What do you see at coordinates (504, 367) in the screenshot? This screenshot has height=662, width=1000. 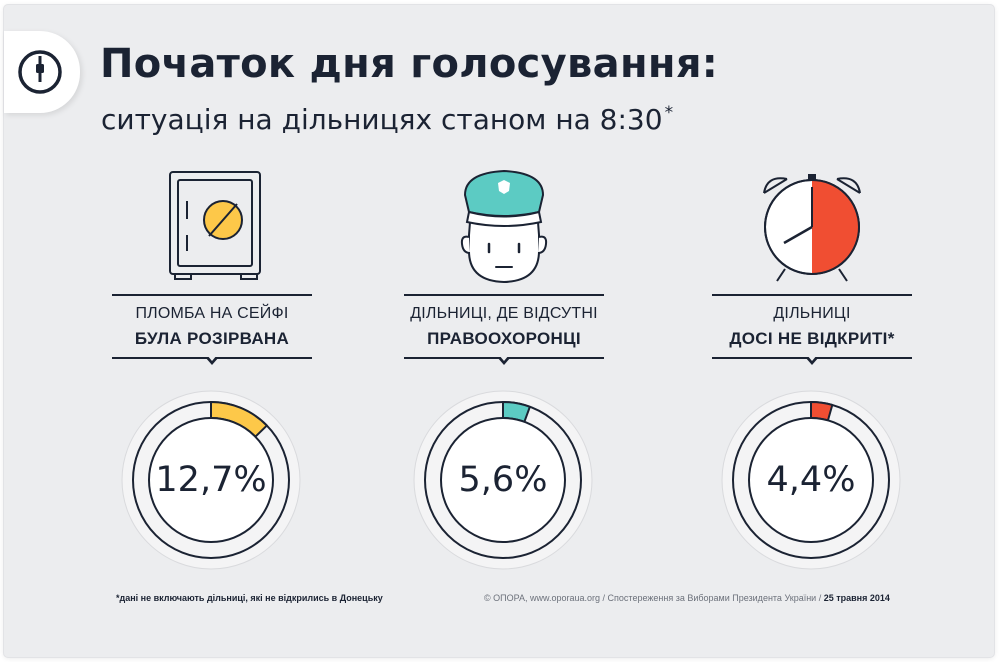 I see `stat-column-no-police: ДІЛЬНИЦІ, ДЕ ВІДСУТНІ ПРАВООХОРОНЦІ 5,6%` at bounding box center [504, 367].